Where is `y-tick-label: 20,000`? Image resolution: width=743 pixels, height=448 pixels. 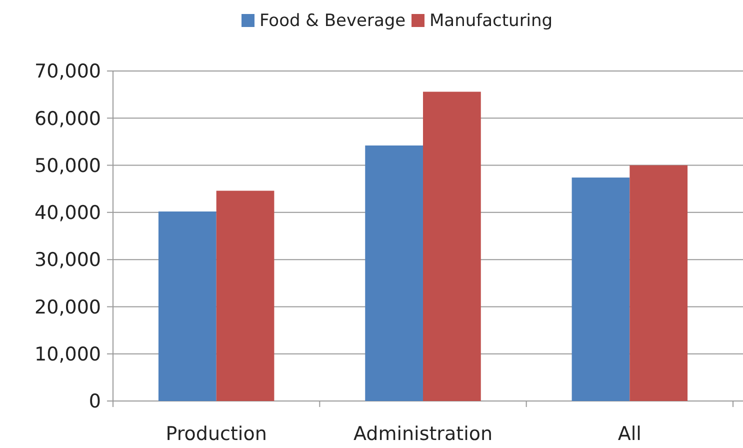
y-tick-label: 20,000 is located at coordinates (67, 307).